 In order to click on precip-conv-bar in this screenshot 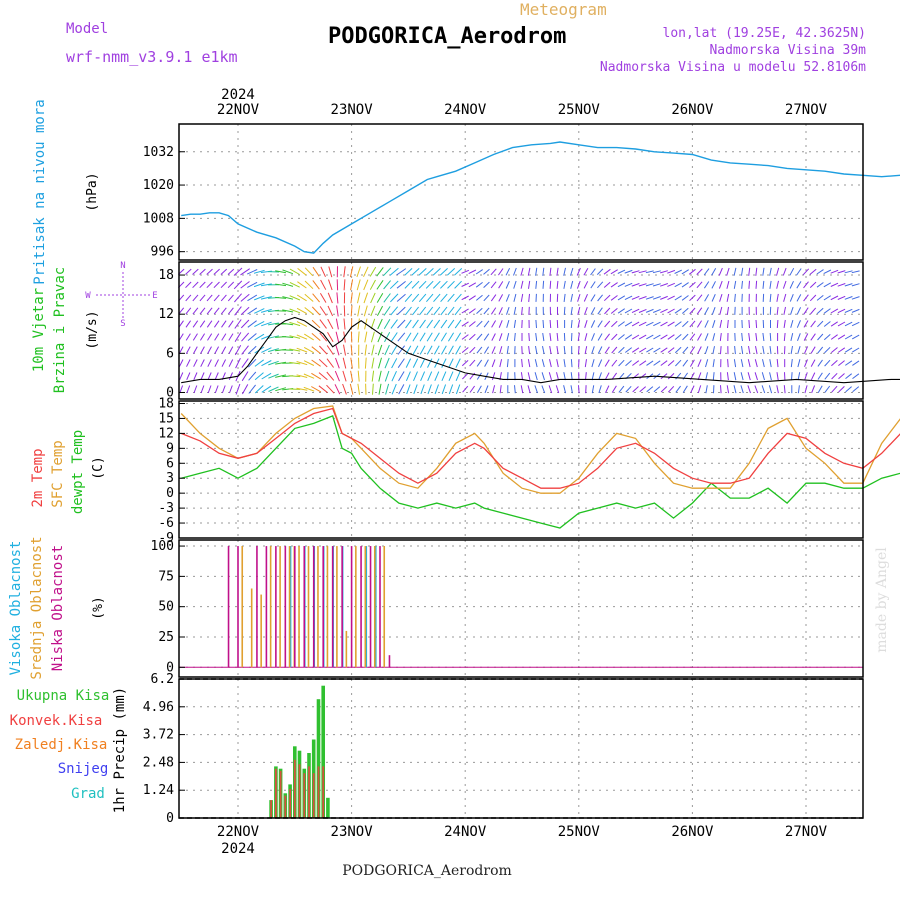, I will do `click(313, 795)`.